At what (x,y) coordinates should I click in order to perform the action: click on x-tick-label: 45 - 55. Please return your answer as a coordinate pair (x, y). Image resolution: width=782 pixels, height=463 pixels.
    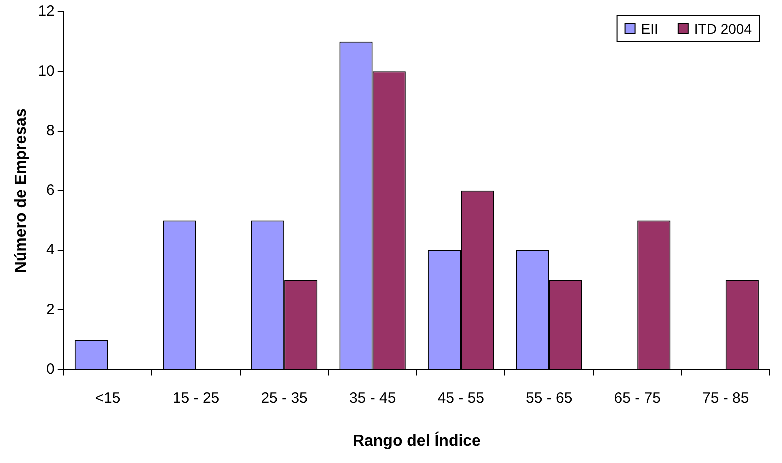
    Looking at the image, I should click on (461, 398).